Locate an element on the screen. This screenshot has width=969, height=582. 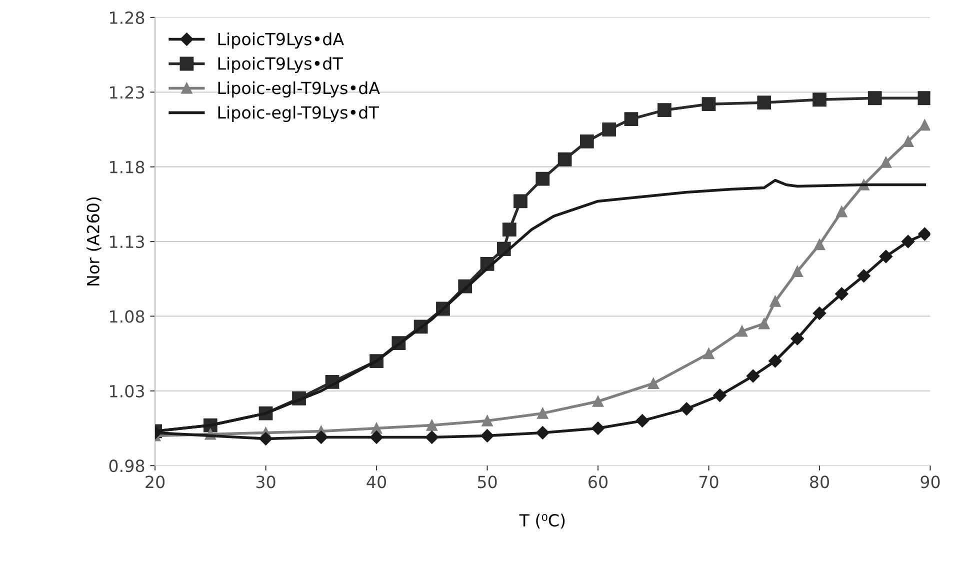
x-tick-label: 70 is located at coordinates (709, 482).